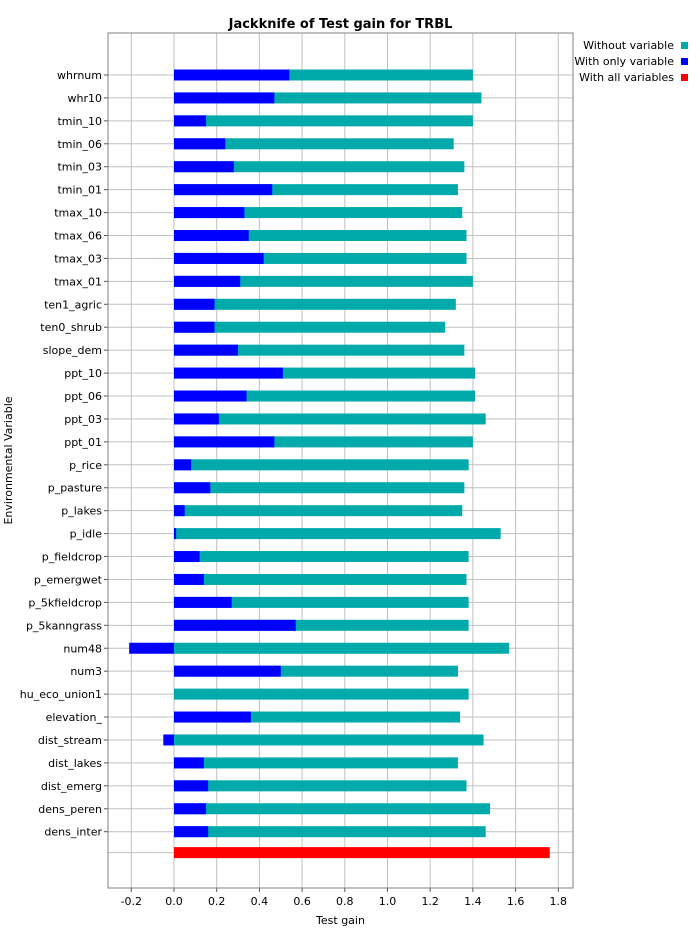  What do you see at coordinates (61, 694) in the screenshot?
I see `category-label: hu_eco_union1` at bounding box center [61, 694].